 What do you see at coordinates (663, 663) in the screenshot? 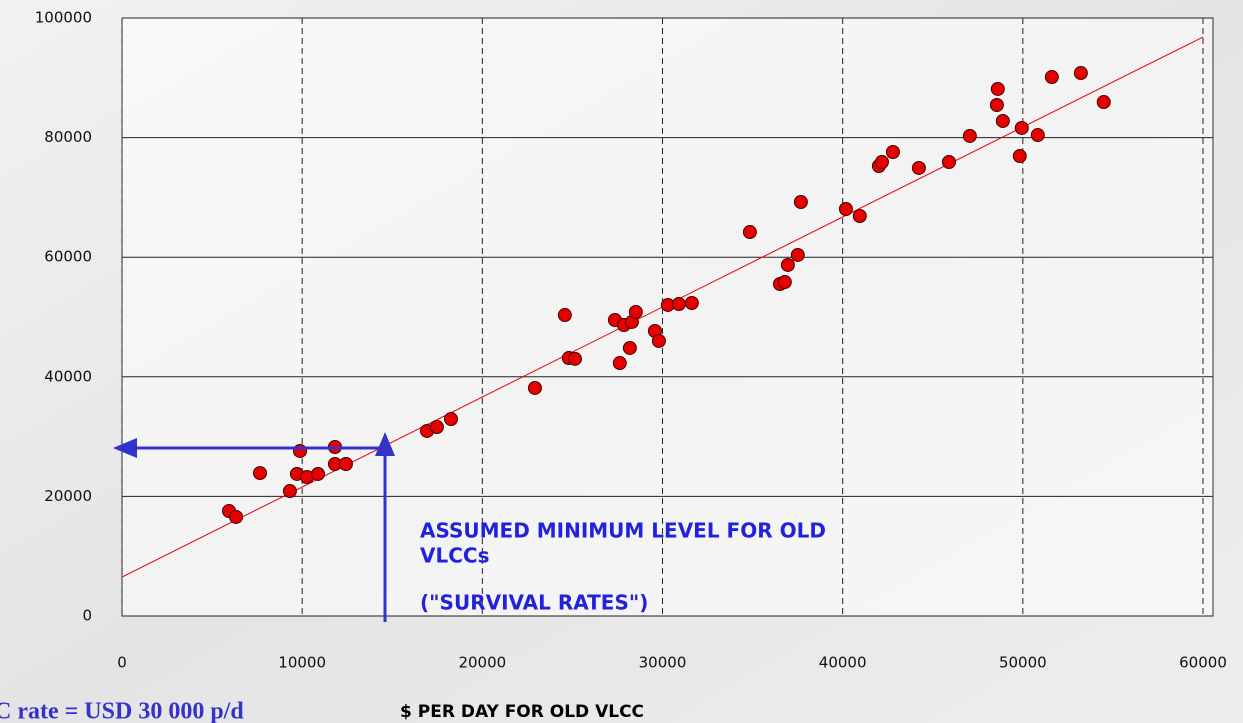
I see `x-tick-label: 30000` at bounding box center [663, 663].